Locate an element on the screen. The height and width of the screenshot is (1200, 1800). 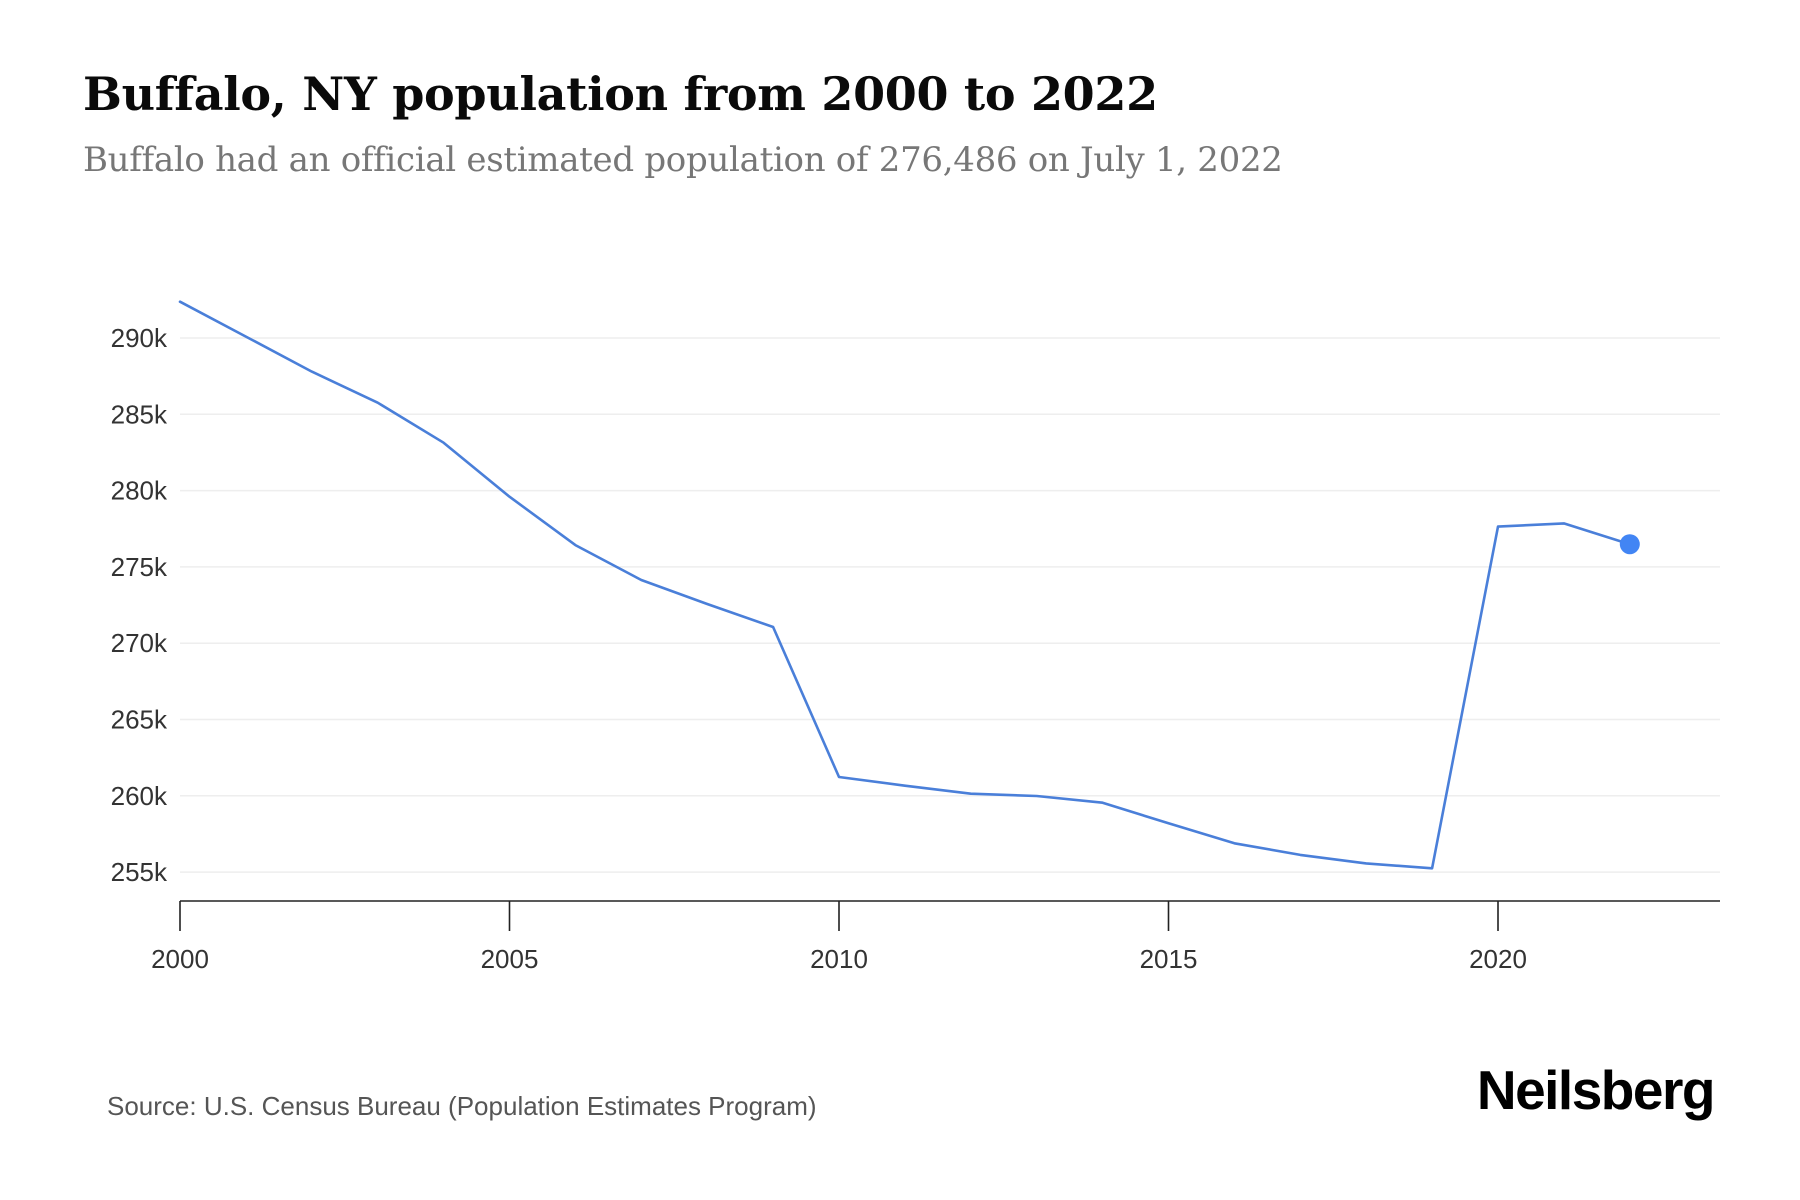
y-tick-label: 270k is located at coordinates (139, 643).